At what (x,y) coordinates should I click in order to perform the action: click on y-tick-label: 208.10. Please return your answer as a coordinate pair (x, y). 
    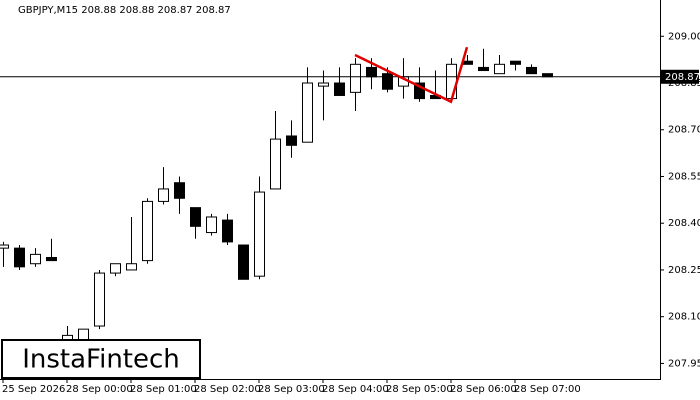
    Looking at the image, I should click on (684, 317).